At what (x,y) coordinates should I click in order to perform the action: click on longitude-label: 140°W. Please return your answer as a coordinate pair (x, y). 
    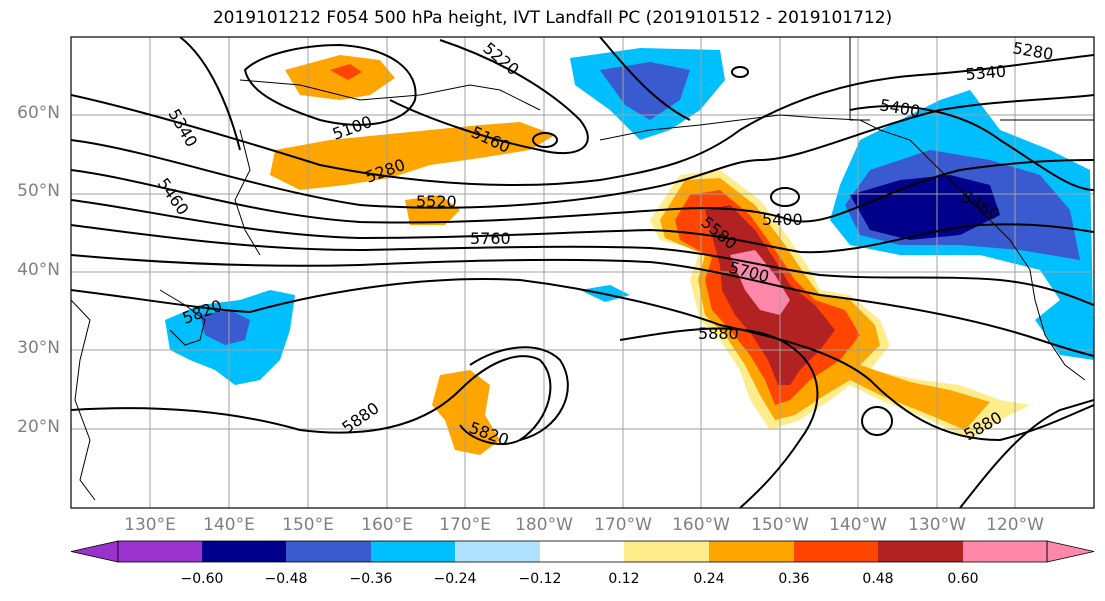
    Looking at the image, I should click on (858, 525).